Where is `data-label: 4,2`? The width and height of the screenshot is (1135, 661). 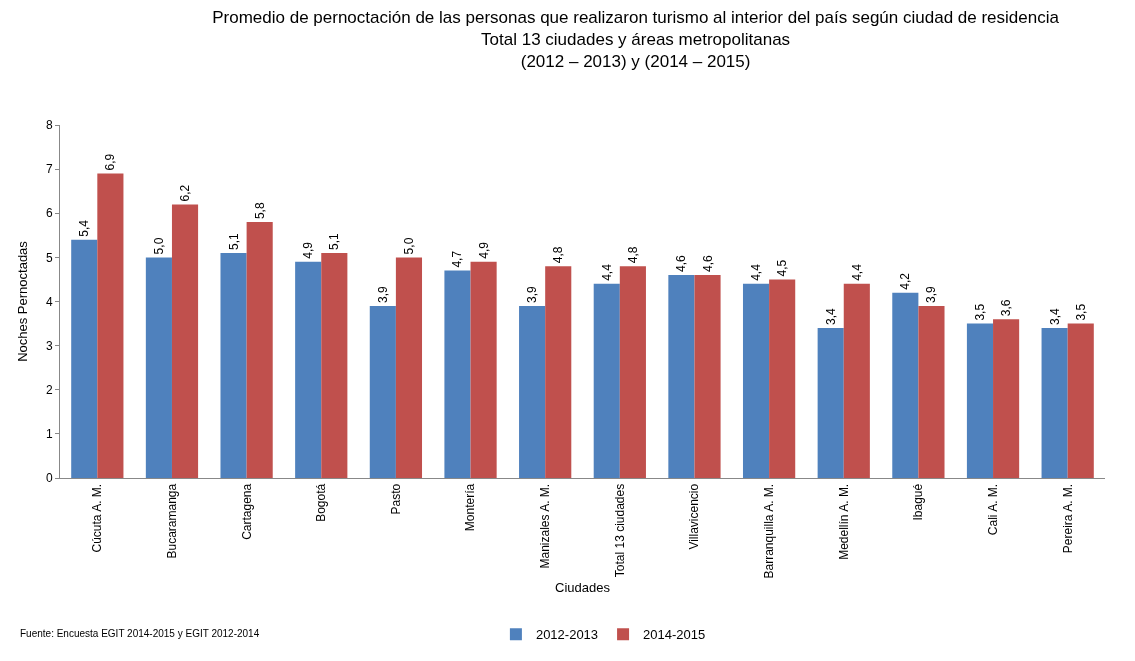 data-label: 4,2 is located at coordinates (905, 281).